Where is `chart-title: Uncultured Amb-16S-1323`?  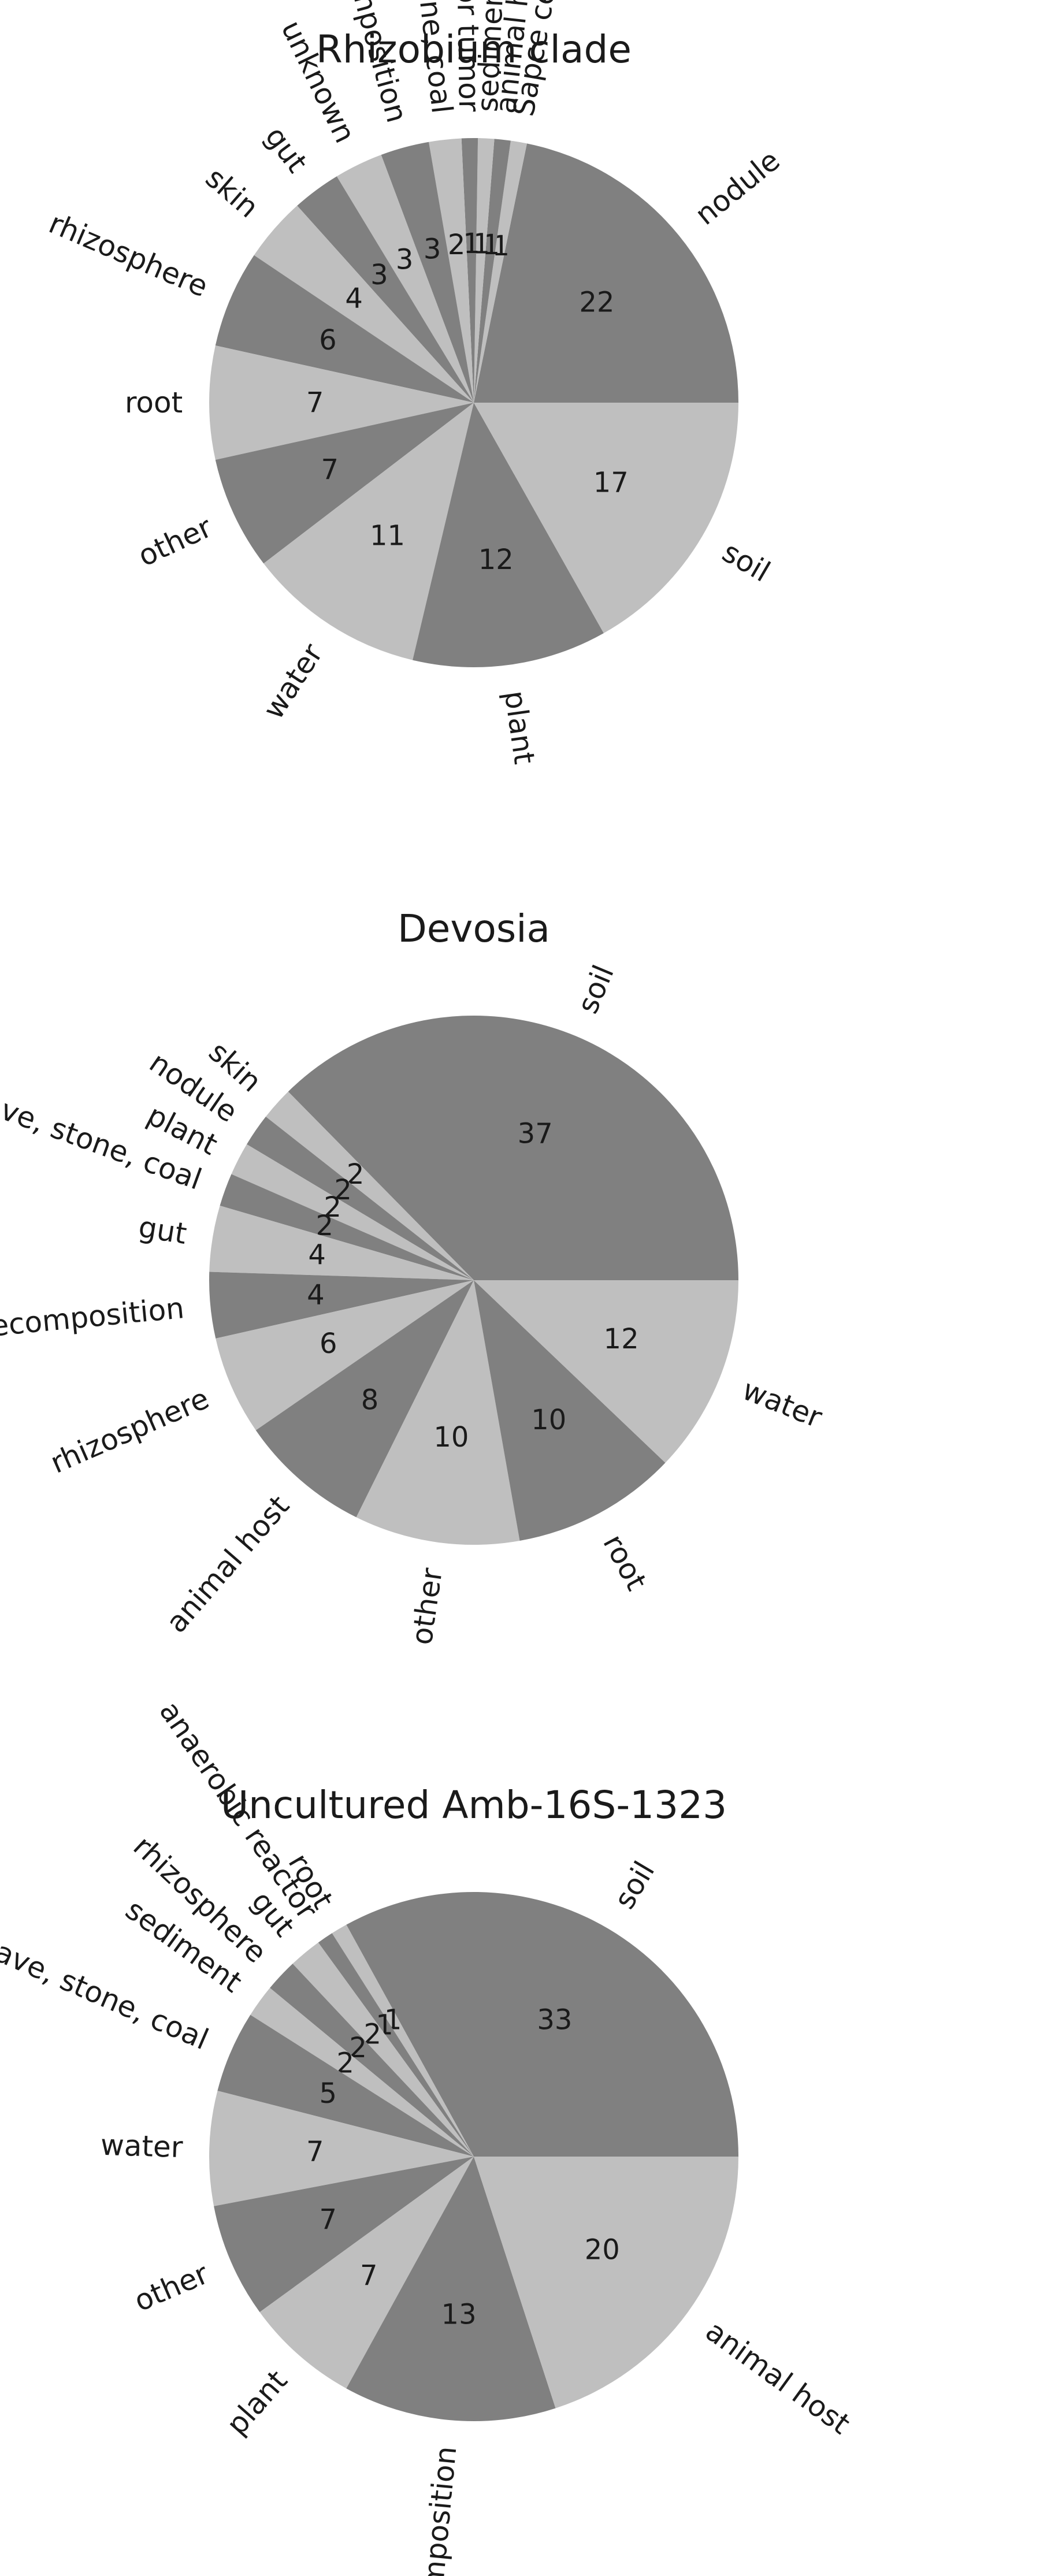
chart-title: Uncultured Amb-16S-1323 is located at coordinates (474, 1805).